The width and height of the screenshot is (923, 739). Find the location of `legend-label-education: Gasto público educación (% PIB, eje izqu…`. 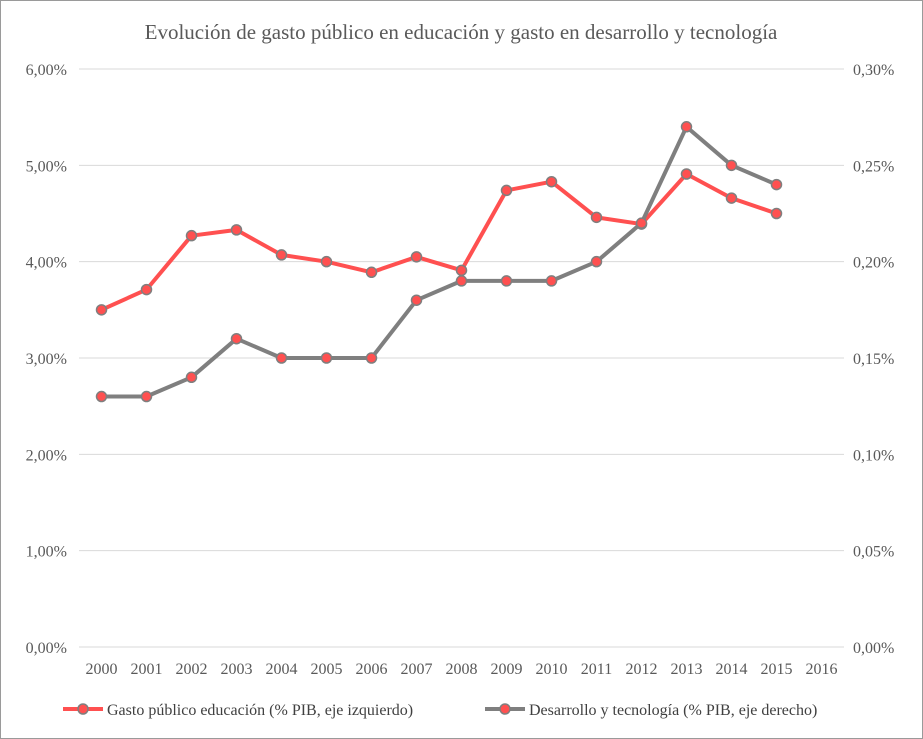

legend-label-education: Gasto público educación (% PIB, eje izqu… is located at coordinates (260, 710).